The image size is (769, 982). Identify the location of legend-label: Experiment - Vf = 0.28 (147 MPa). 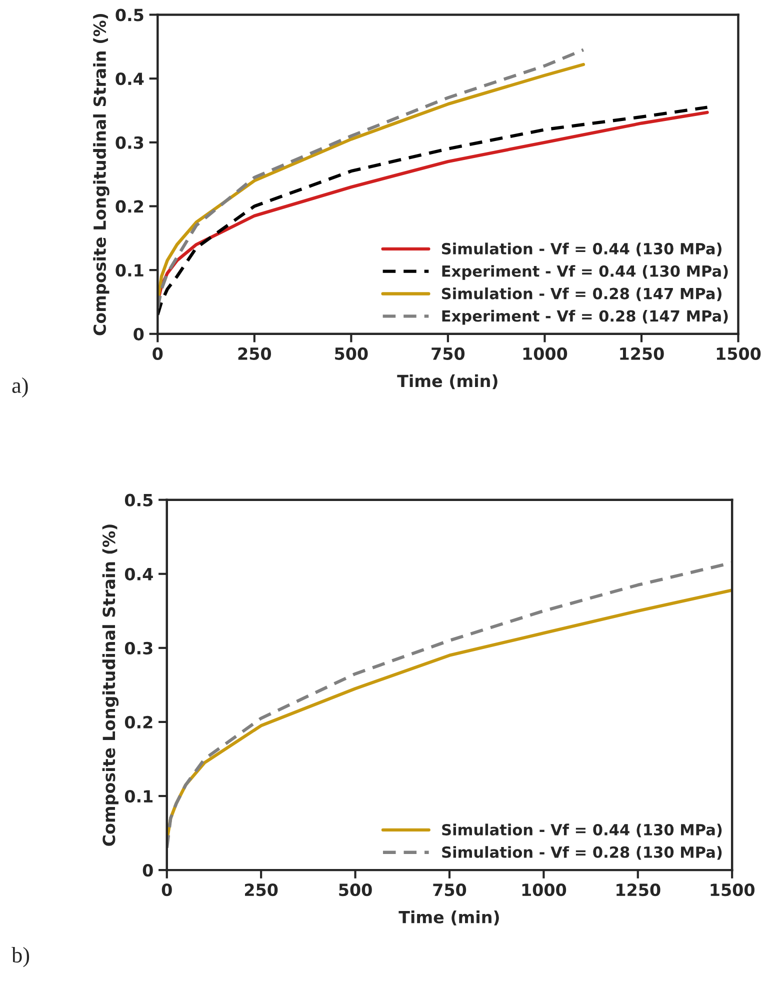
(585, 317).